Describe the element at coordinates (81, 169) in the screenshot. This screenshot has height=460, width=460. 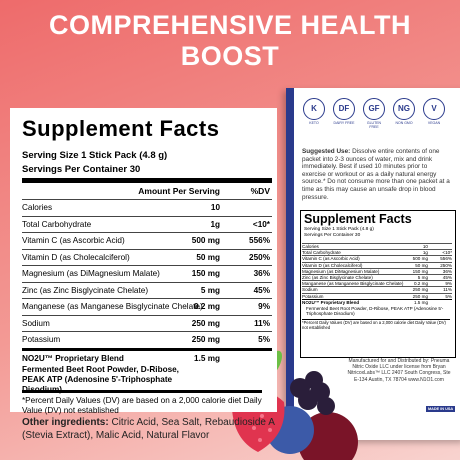
I see `servings: Servings Per Container 30` at that location.